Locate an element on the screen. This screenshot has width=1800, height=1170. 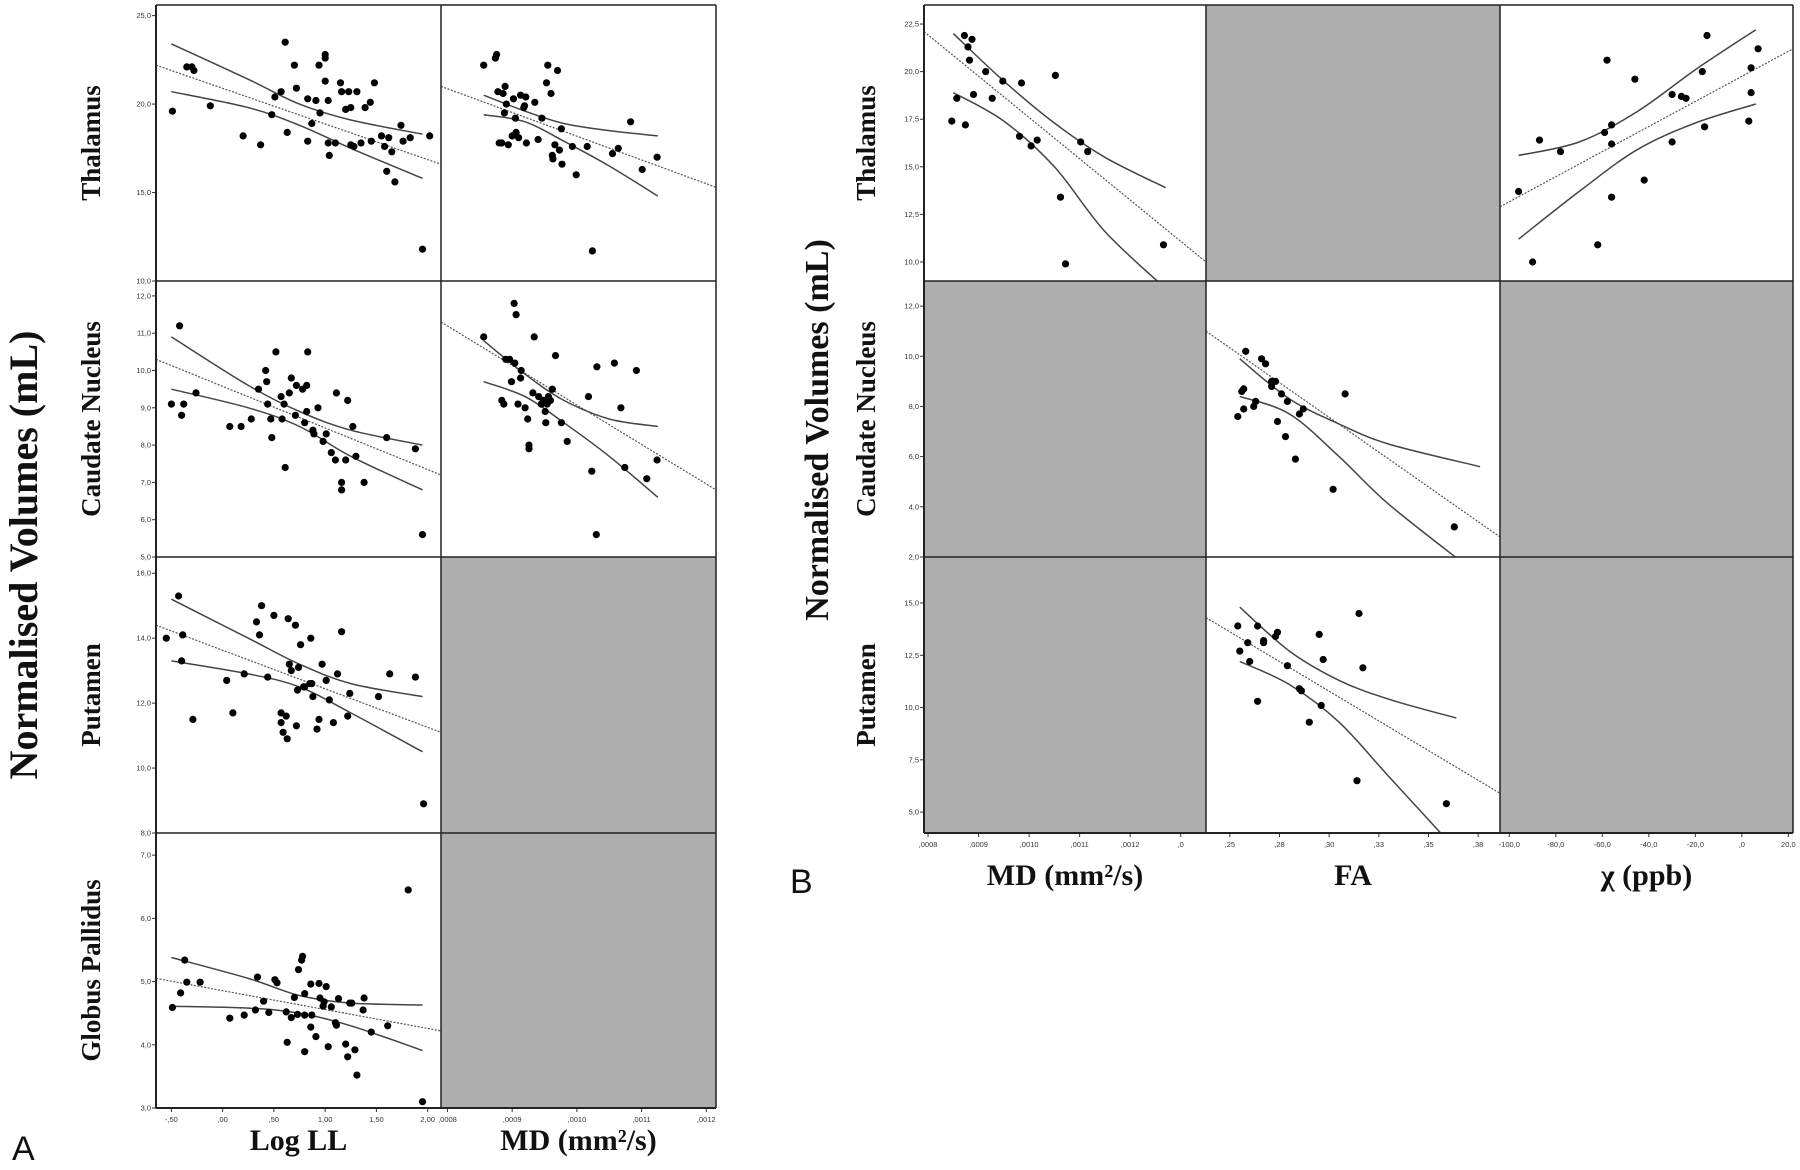
cell-putamen-vs-md-mm-s is located at coordinates (578, 695).